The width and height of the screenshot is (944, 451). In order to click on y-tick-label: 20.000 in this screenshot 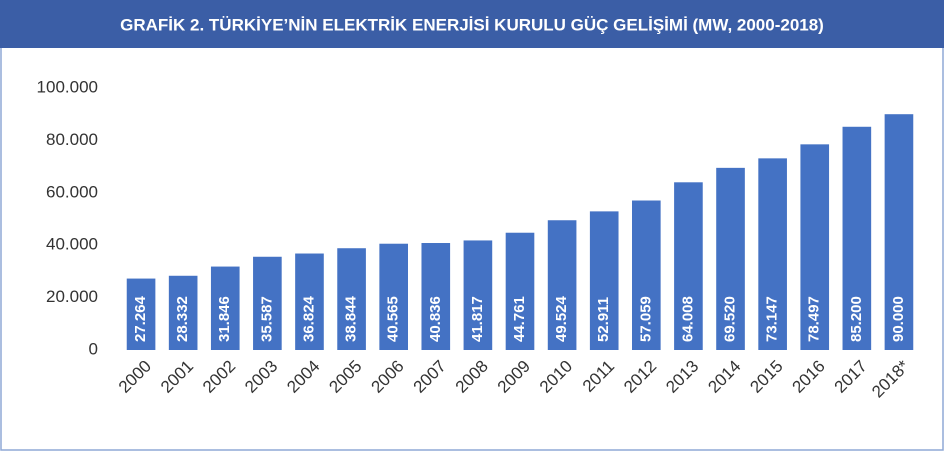, I will do `click(72, 296)`.